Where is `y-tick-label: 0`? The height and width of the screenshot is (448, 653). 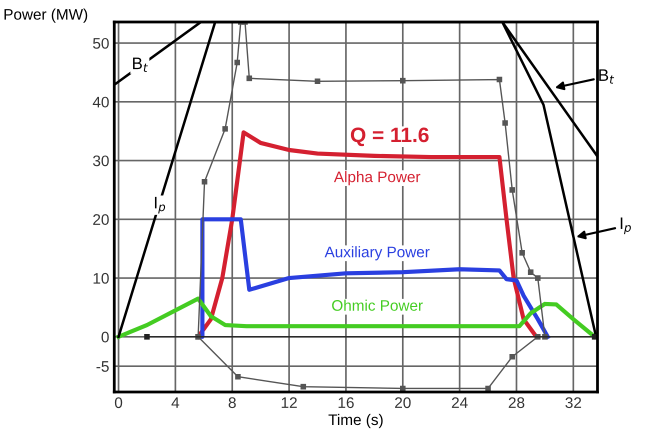
y-tick-label: 0 is located at coordinates (105, 337).